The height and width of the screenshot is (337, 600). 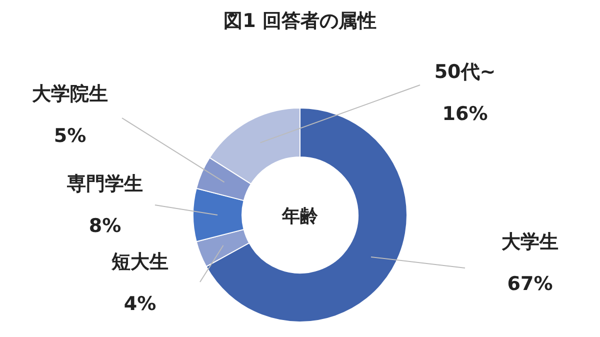 What do you see at coordinates (105, 184) in the screenshot?
I see `label: 専門学生` at bounding box center [105, 184].